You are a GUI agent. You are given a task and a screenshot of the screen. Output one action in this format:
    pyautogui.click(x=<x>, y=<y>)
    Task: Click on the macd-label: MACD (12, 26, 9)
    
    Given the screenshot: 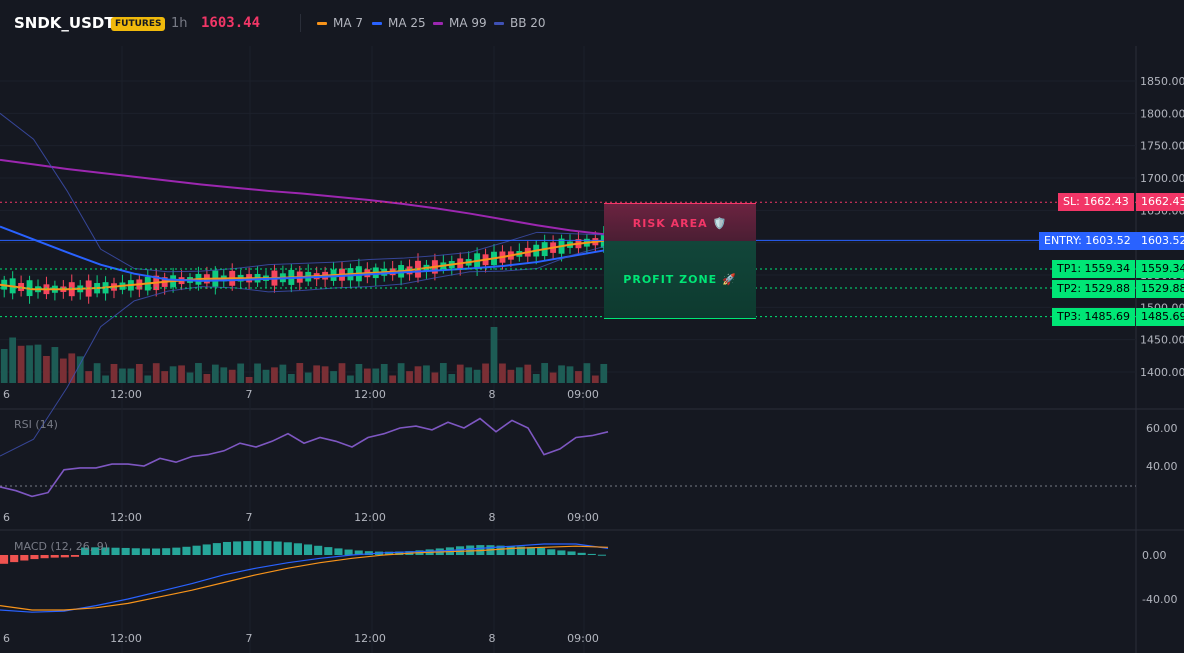 What is the action you would take?
    pyautogui.click(x=61, y=546)
    